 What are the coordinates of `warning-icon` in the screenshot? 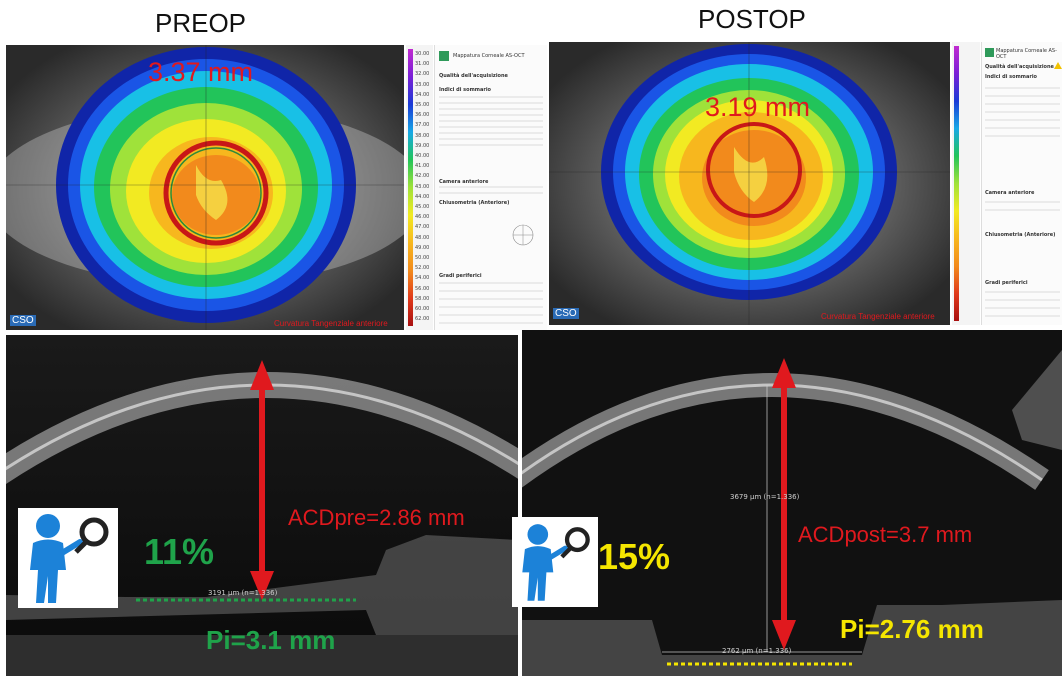 It's located at (1058, 65).